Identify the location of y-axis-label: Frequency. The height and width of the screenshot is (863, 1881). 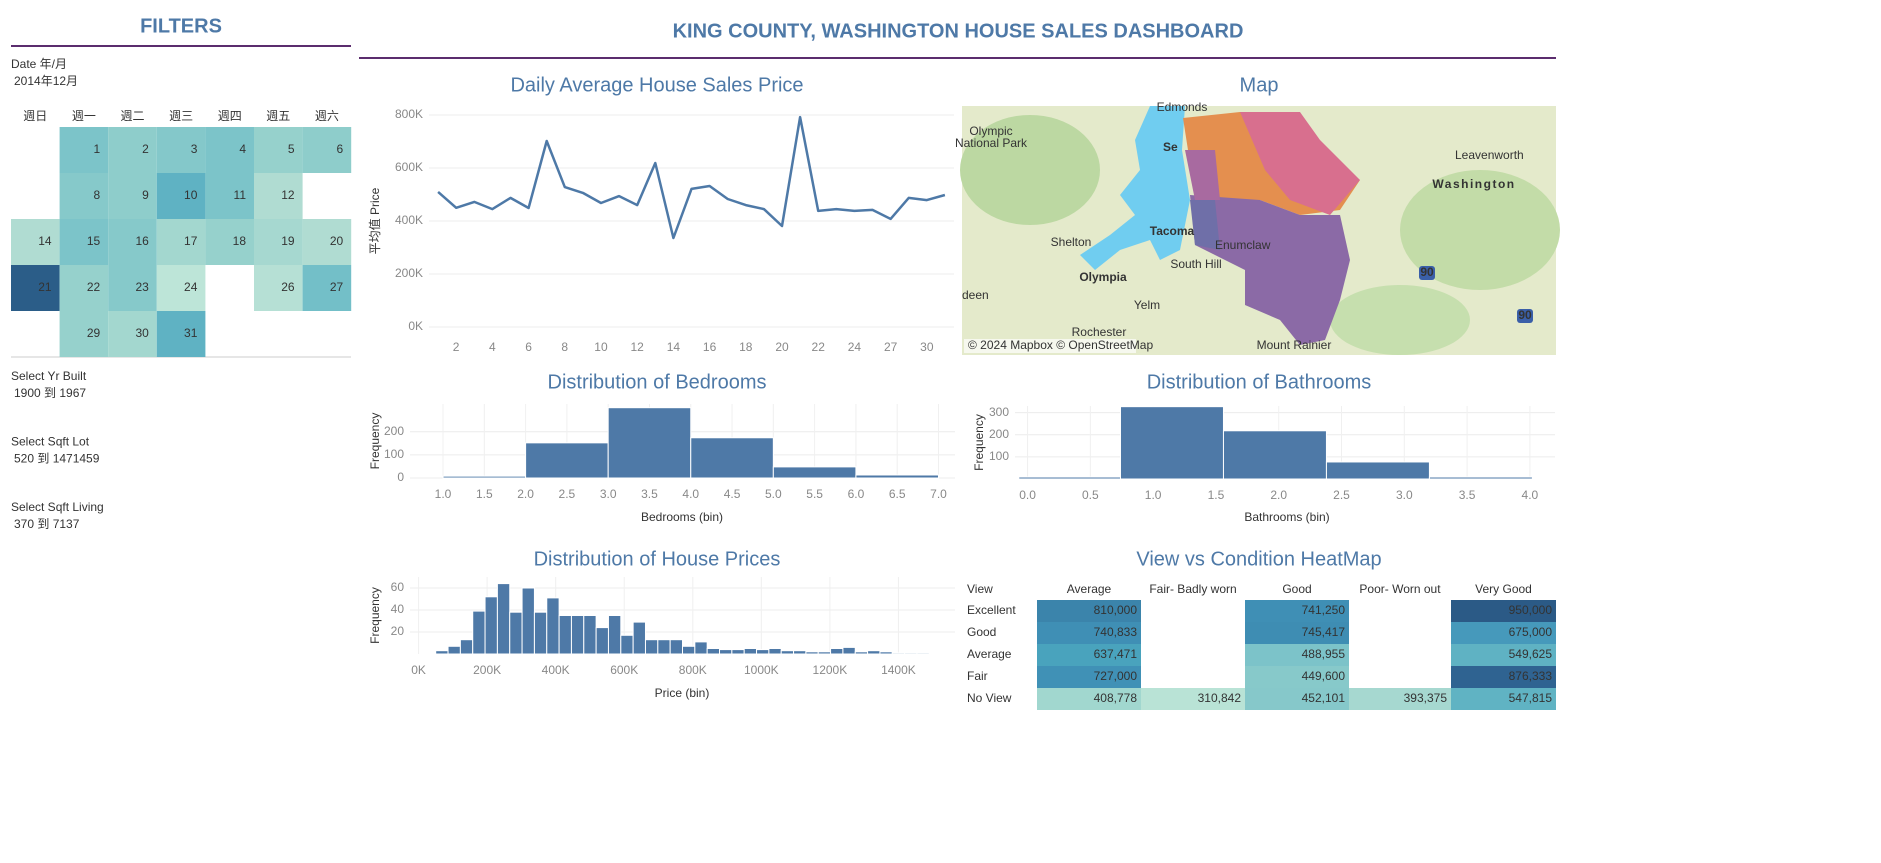
(375, 615).